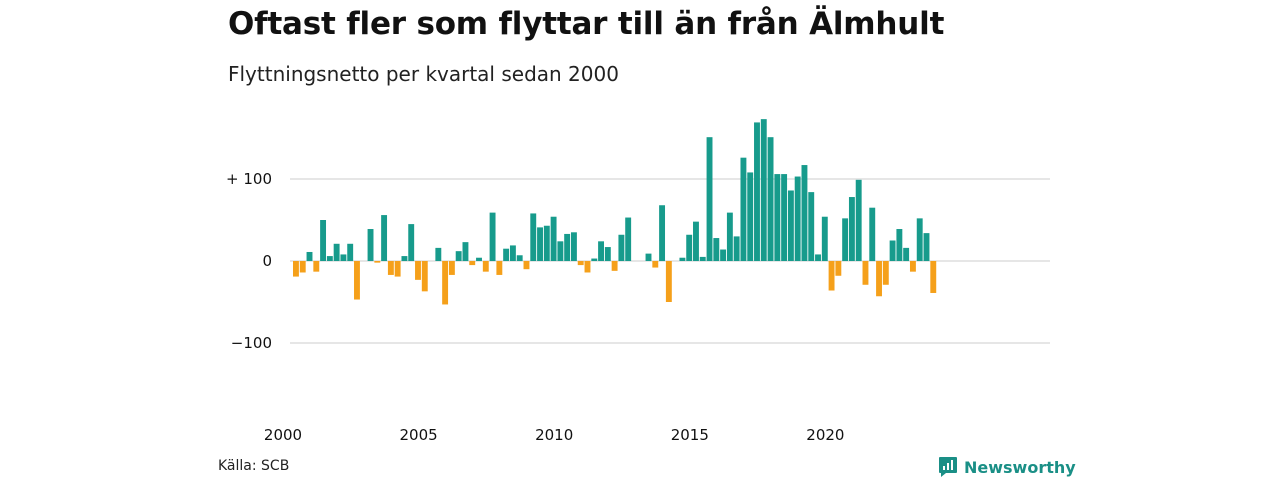  Describe the element at coordinates (283, 435) in the screenshot. I see `x-tick-label: 2000` at that location.